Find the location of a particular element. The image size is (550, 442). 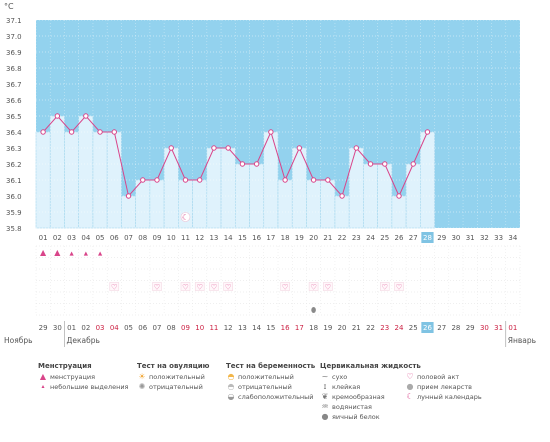

calendar-date-label: 23 is located at coordinates (384, 328).